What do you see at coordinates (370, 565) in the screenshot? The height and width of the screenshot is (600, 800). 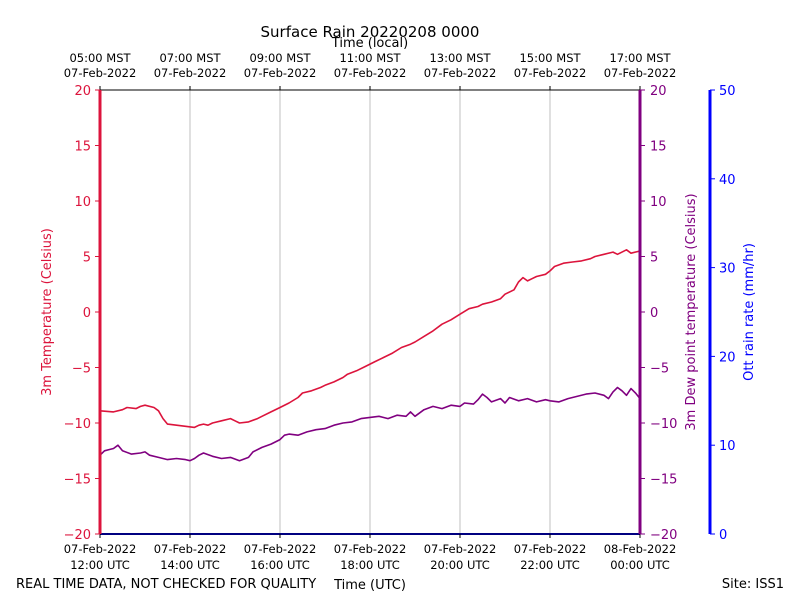 I see `x-tick-label-time: 18:00 UTC` at bounding box center [370, 565].